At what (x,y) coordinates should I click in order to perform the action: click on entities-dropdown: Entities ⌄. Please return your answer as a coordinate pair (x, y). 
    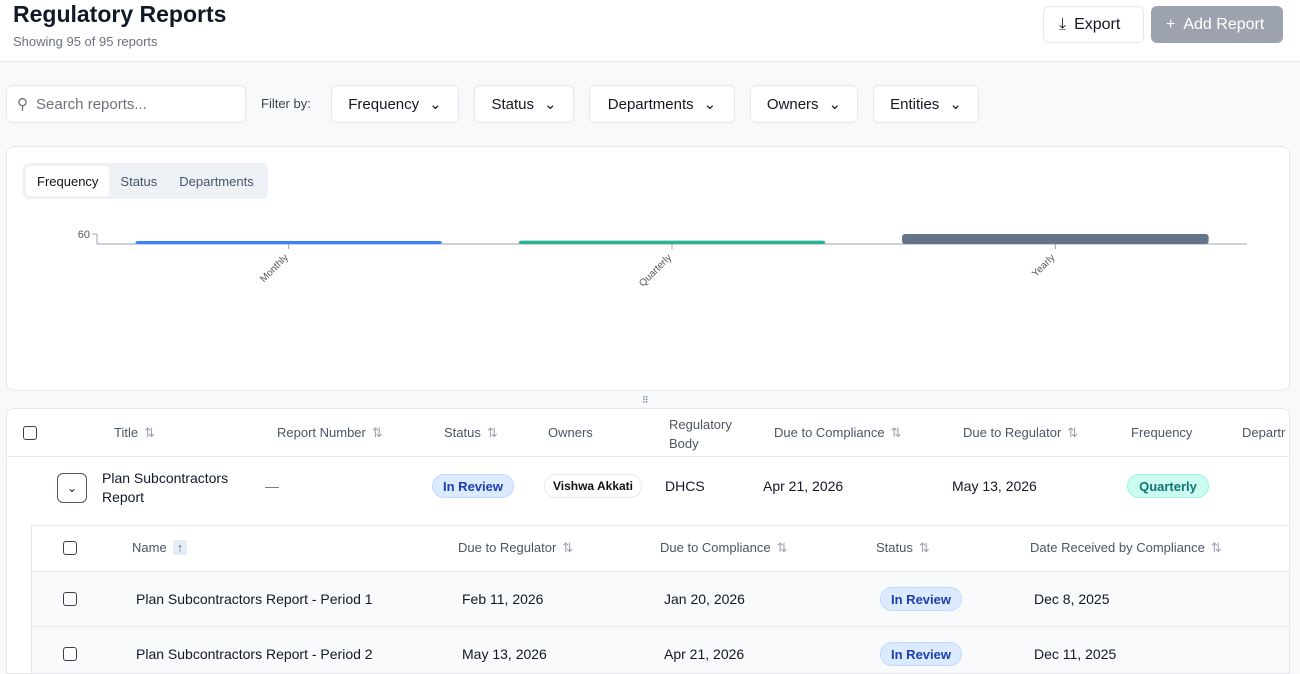
    Looking at the image, I should click on (926, 104).